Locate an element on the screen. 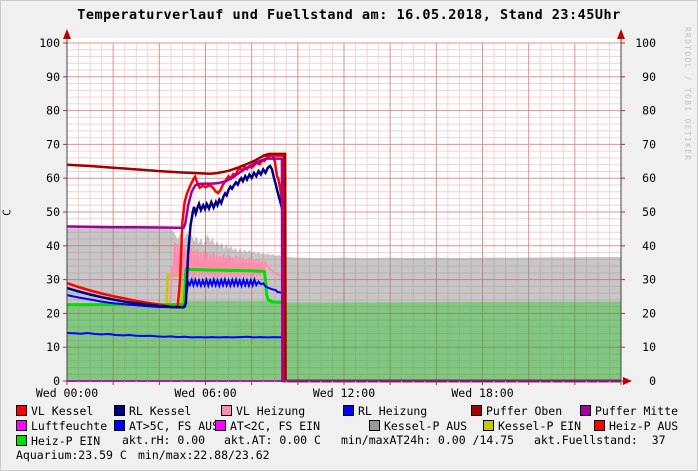  legend-label: VL Kessel is located at coordinates (62, 411).